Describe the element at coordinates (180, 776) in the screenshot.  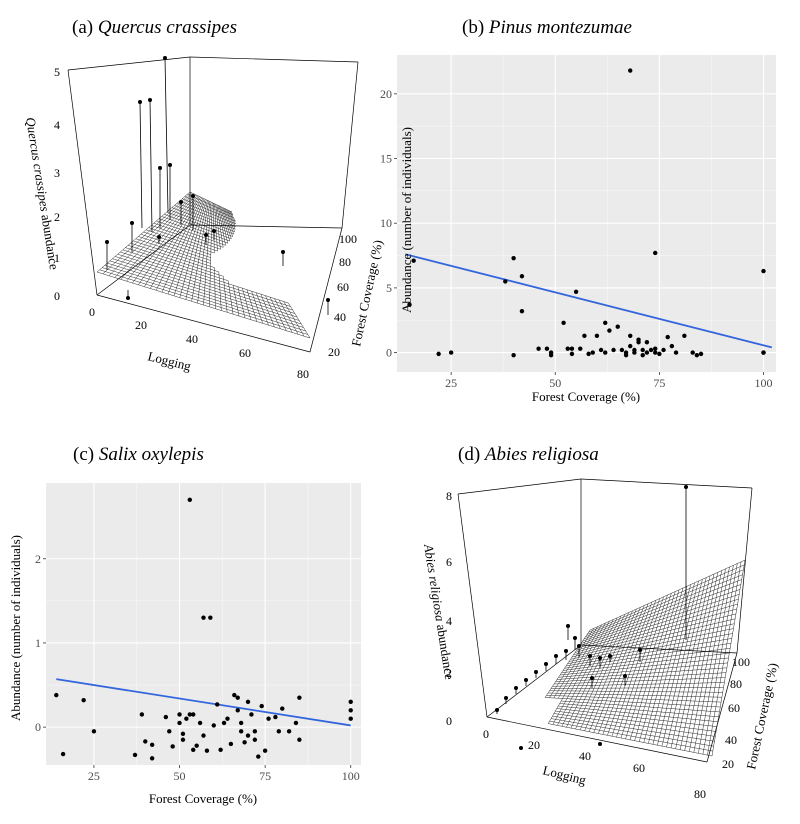
I see `c-x-tick-label: 50` at that location.